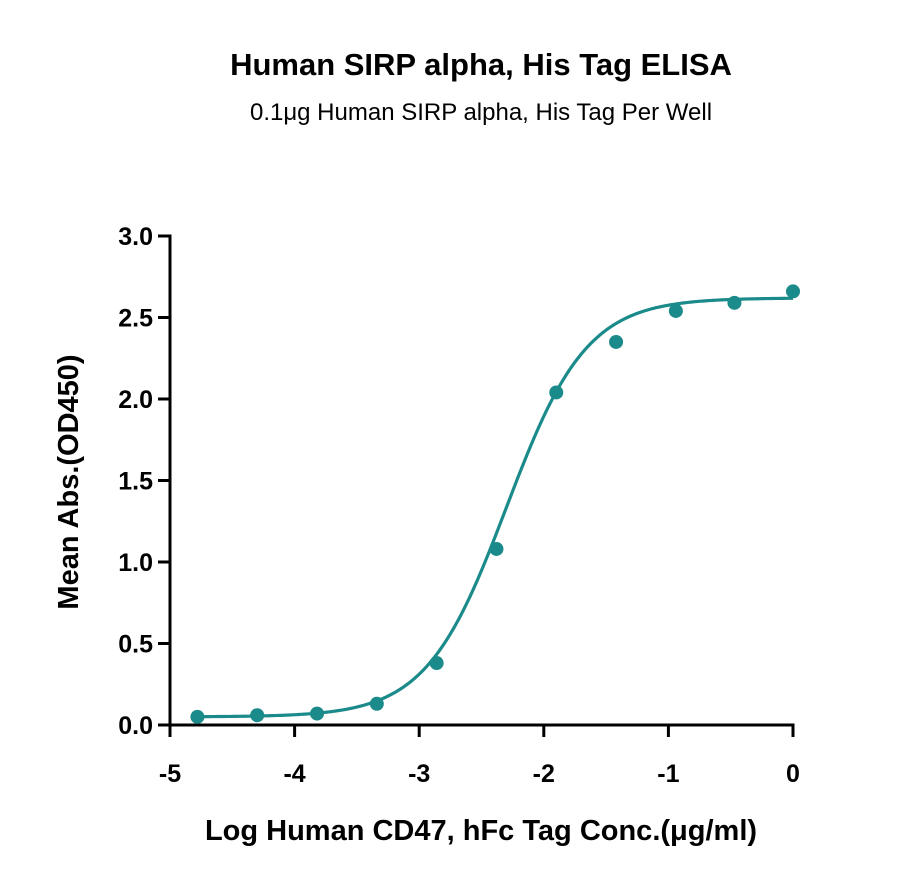 The width and height of the screenshot is (900, 888). Describe the element at coordinates (135, 400) in the screenshot. I see `y-tick-label: 2.0` at that location.